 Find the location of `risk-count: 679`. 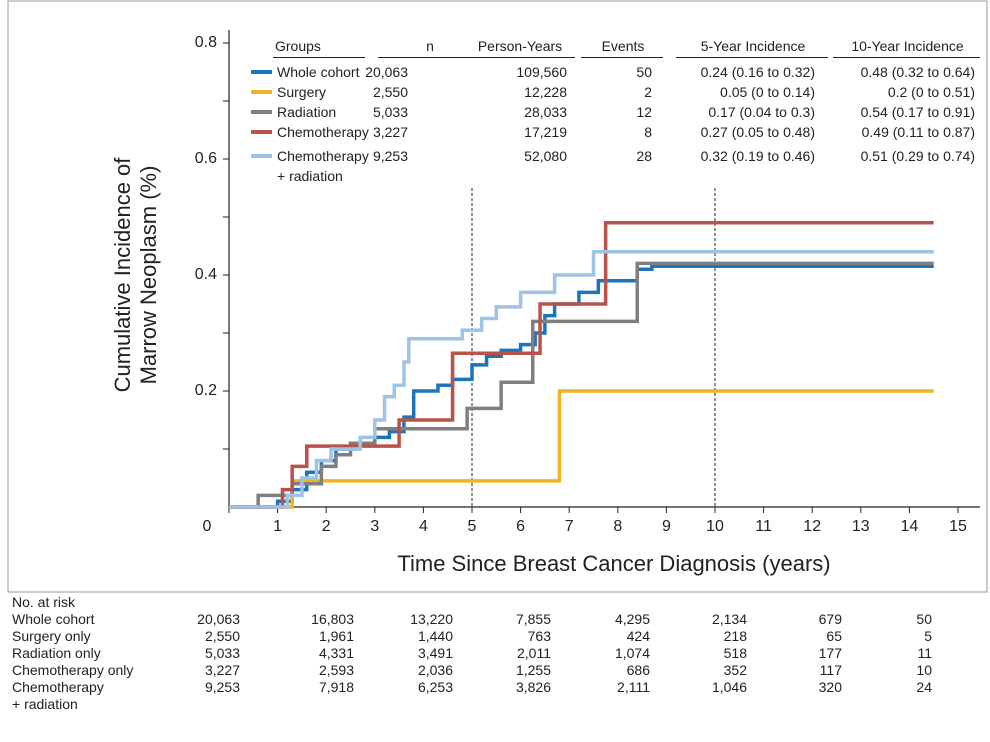

risk-count: 679 is located at coordinates (830, 619).